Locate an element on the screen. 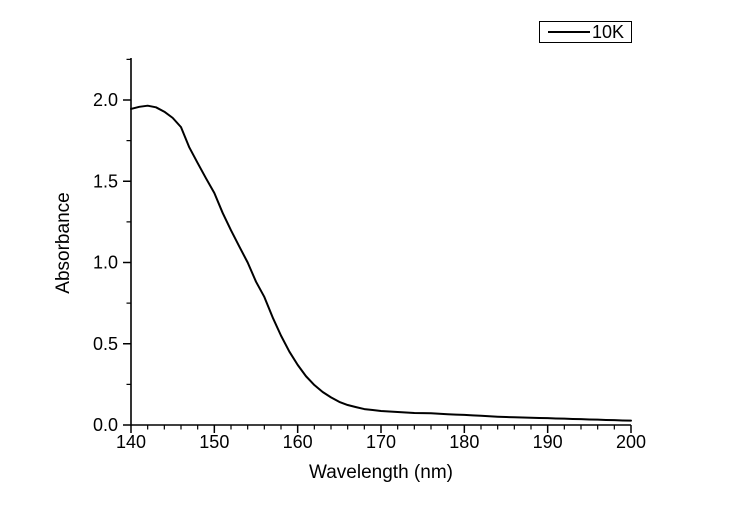  y-tick-label: 1.0 is located at coordinates (105, 263).